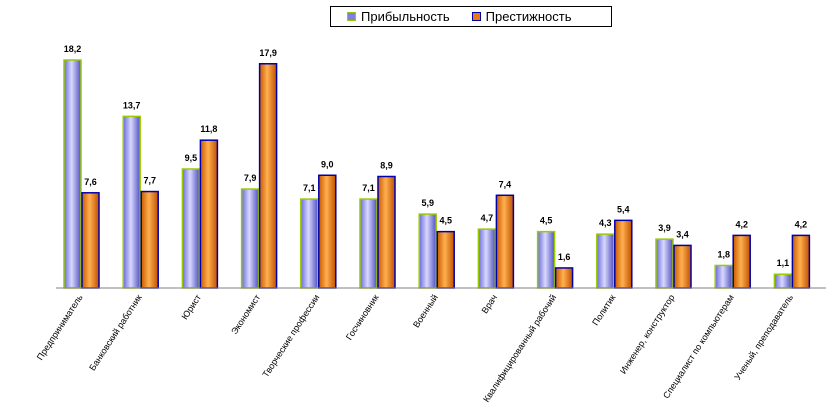 This screenshot has width=838, height=416. What do you see at coordinates (208, 129) in the screenshot?
I see `value-label-prestige: 11,8` at bounding box center [208, 129].